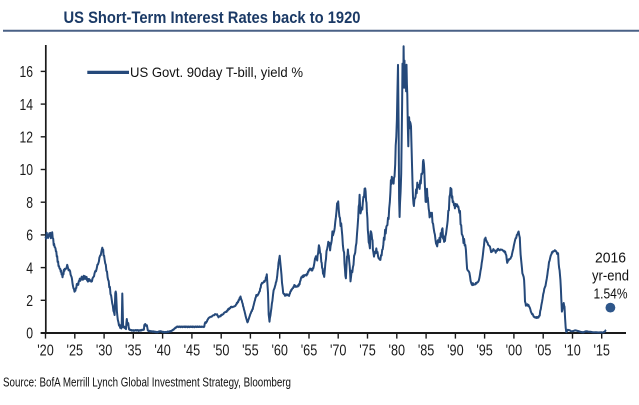 This screenshot has width=639, height=405. Describe the element at coordinates (397, 351) in the screenshot. I see `svg-text: '80` at that location.